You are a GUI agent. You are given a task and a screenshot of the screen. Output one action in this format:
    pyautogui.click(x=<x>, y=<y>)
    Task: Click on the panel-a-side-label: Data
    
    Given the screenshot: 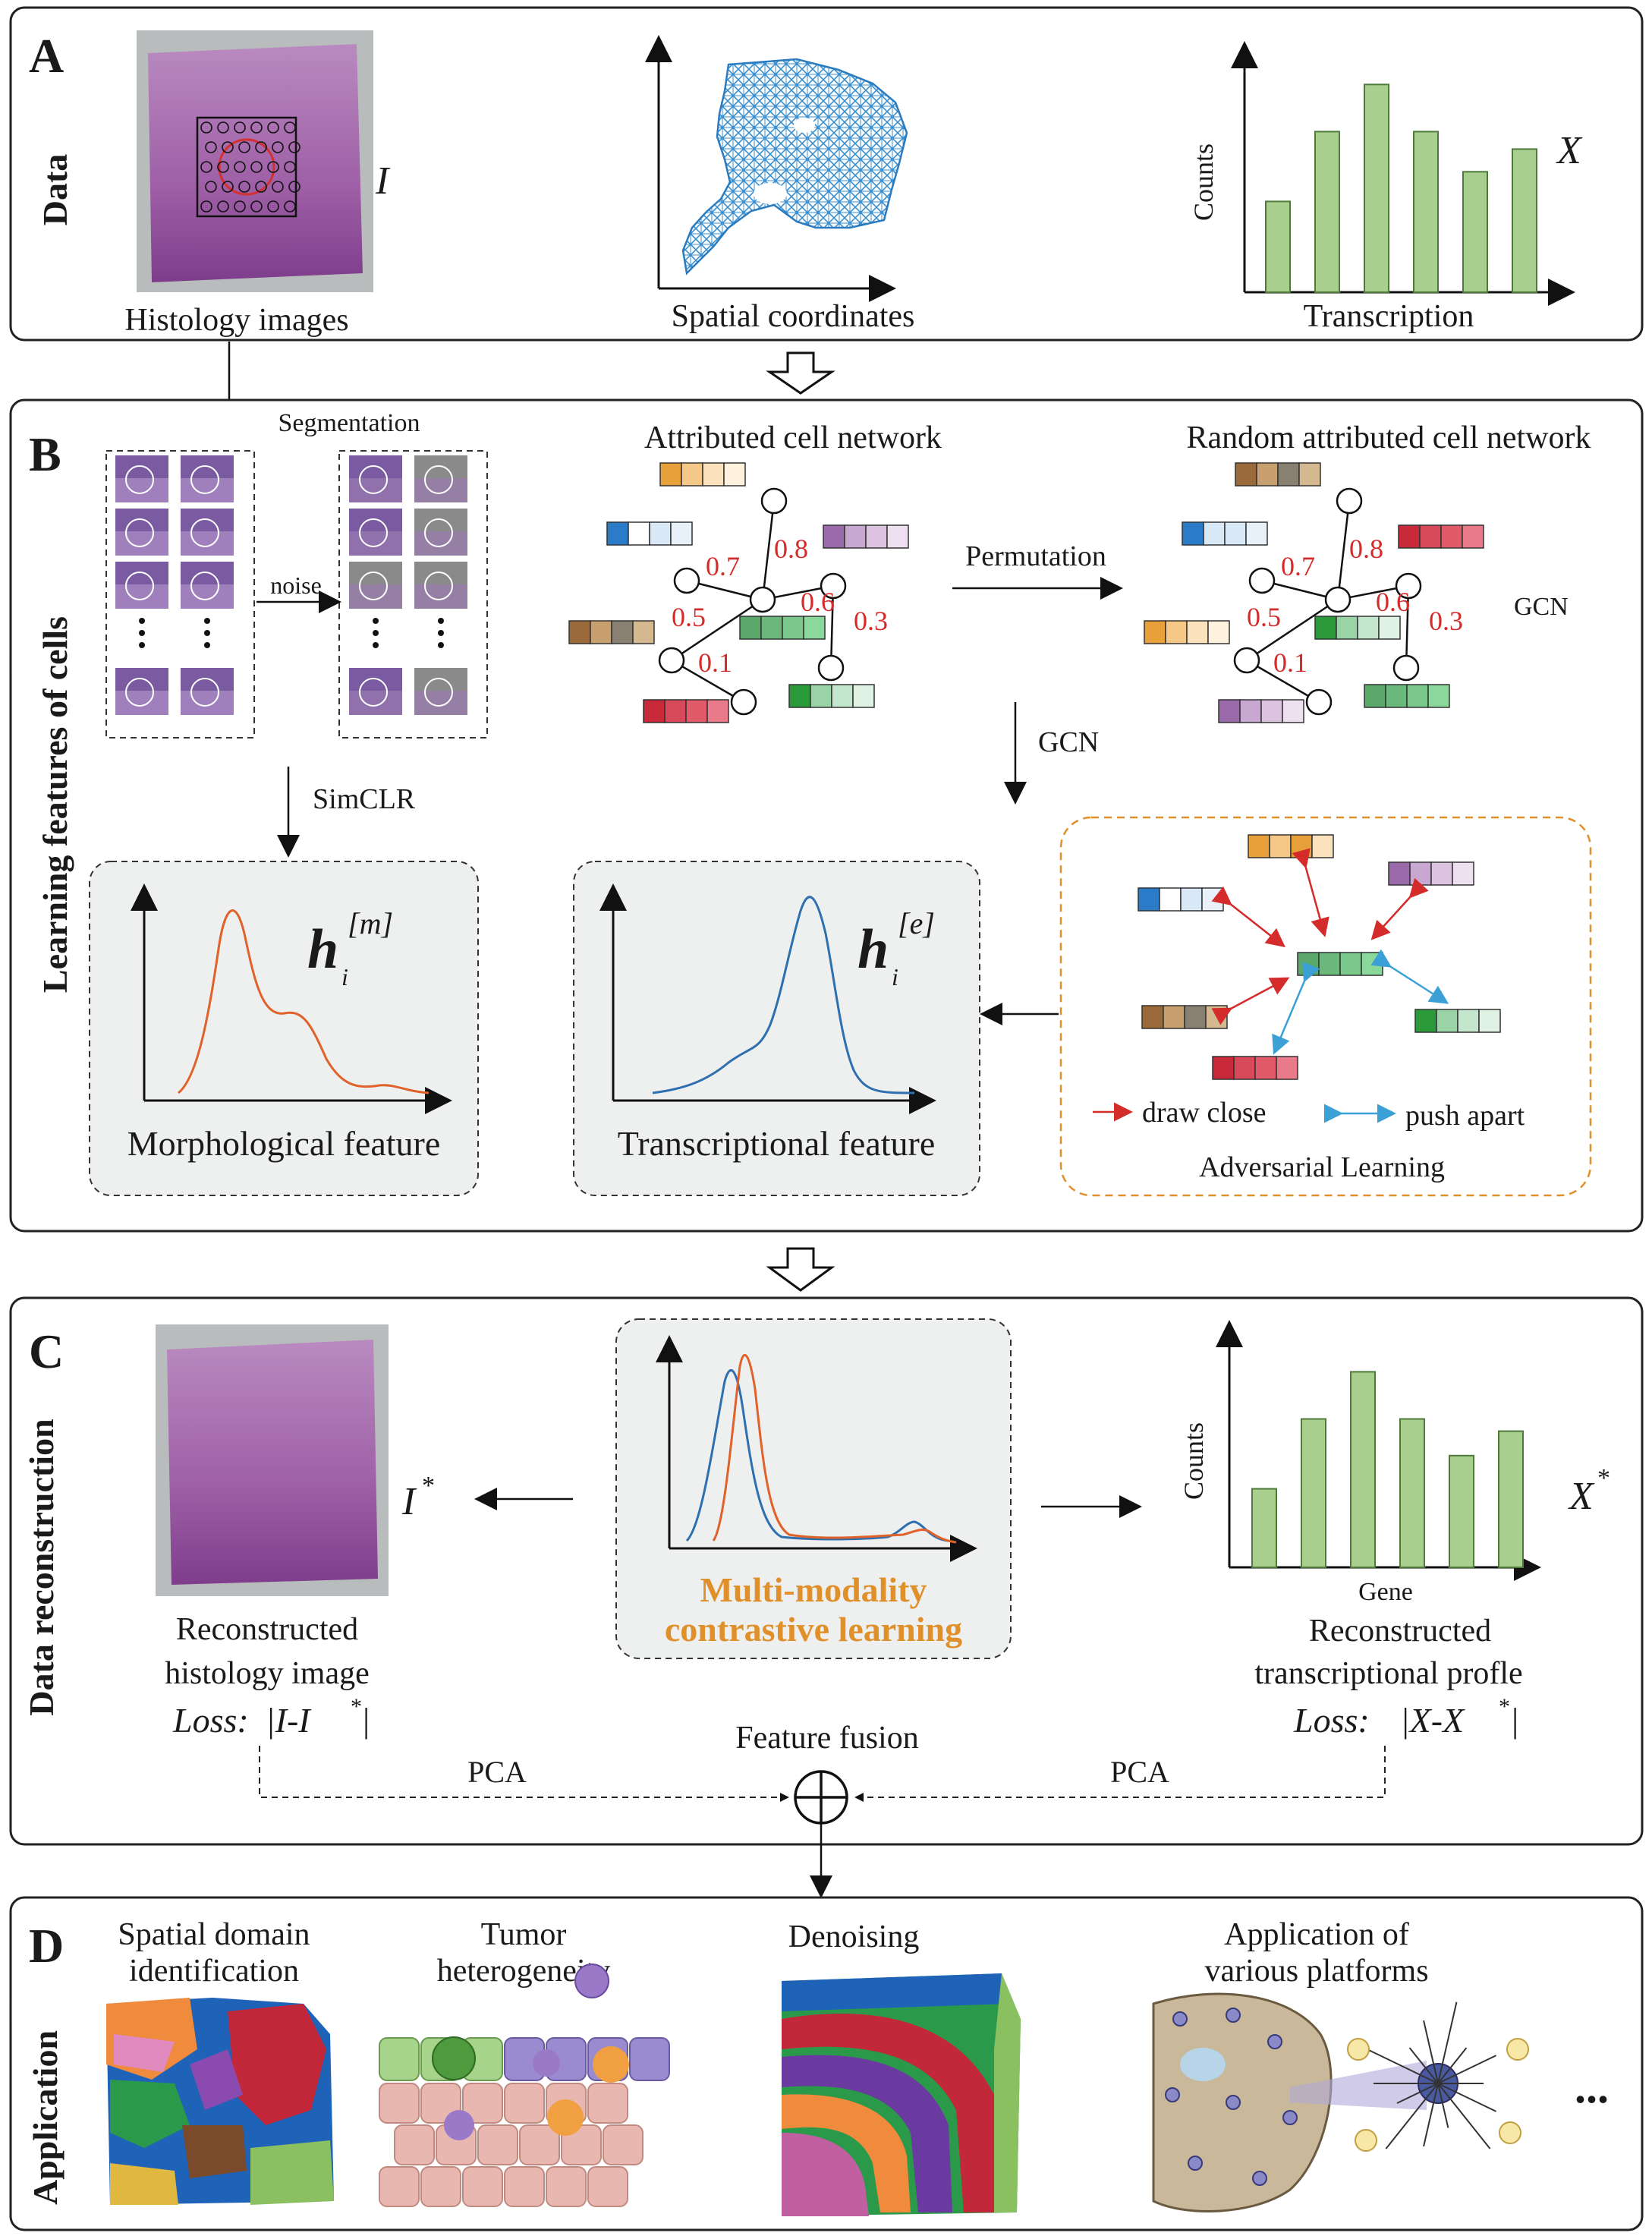 What is the action you would take?
    pyautogui.click(x=55, y=190)
    